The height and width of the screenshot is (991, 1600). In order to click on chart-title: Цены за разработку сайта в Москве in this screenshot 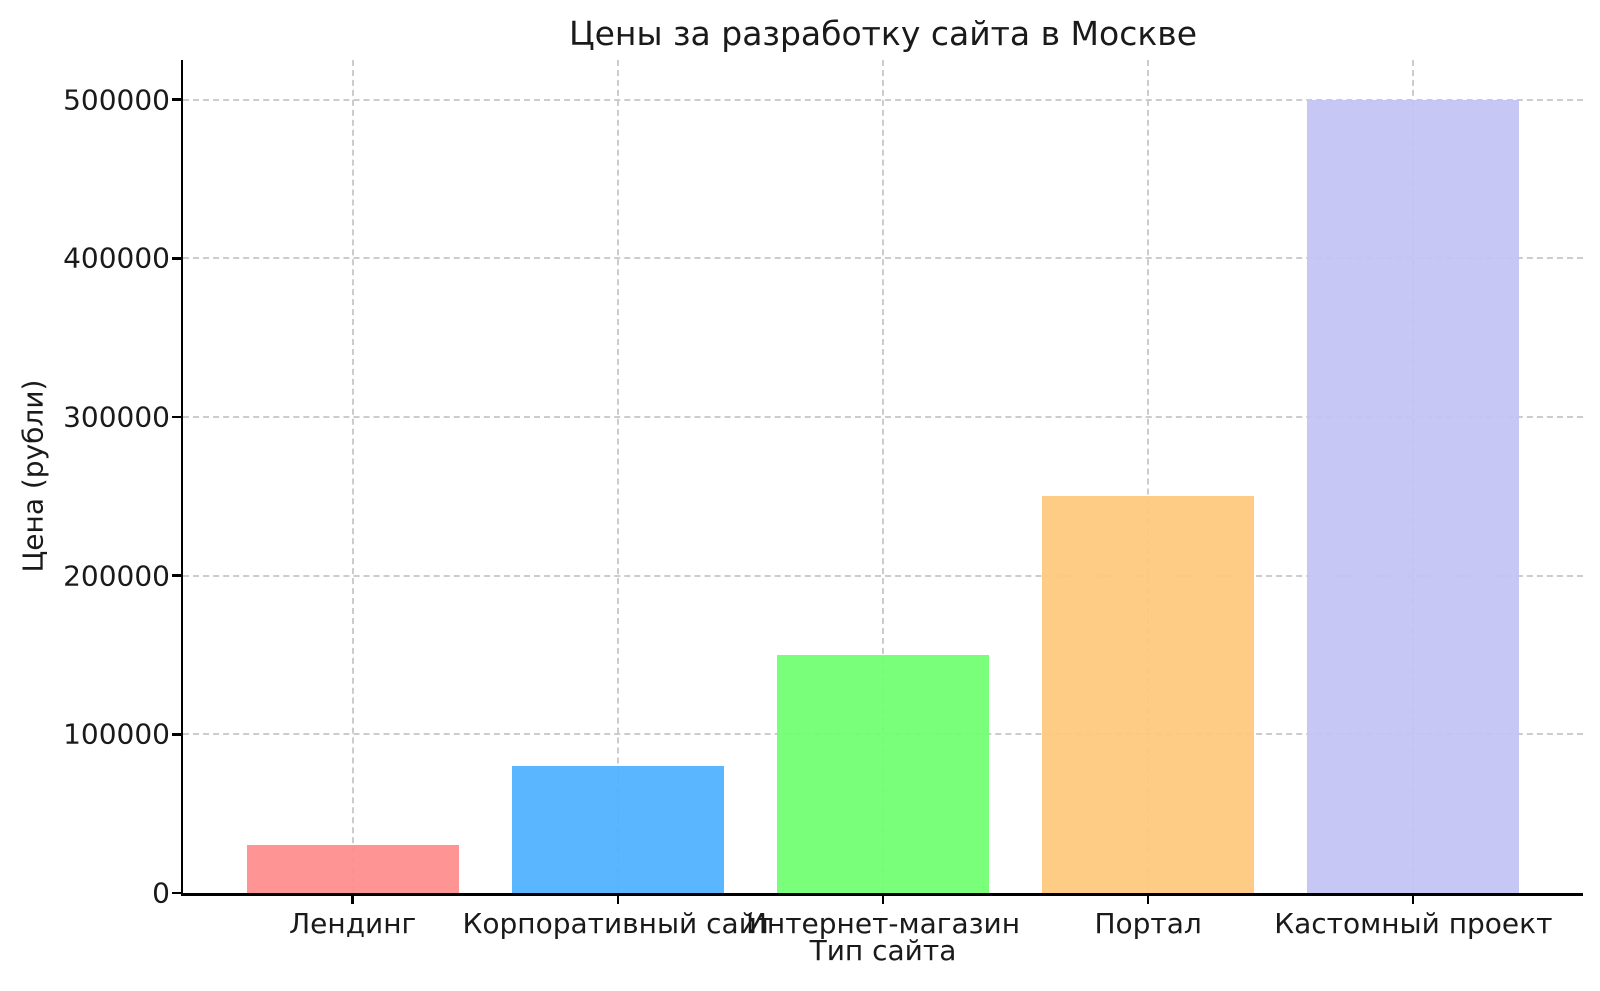, I will do `click(883, 33)`.